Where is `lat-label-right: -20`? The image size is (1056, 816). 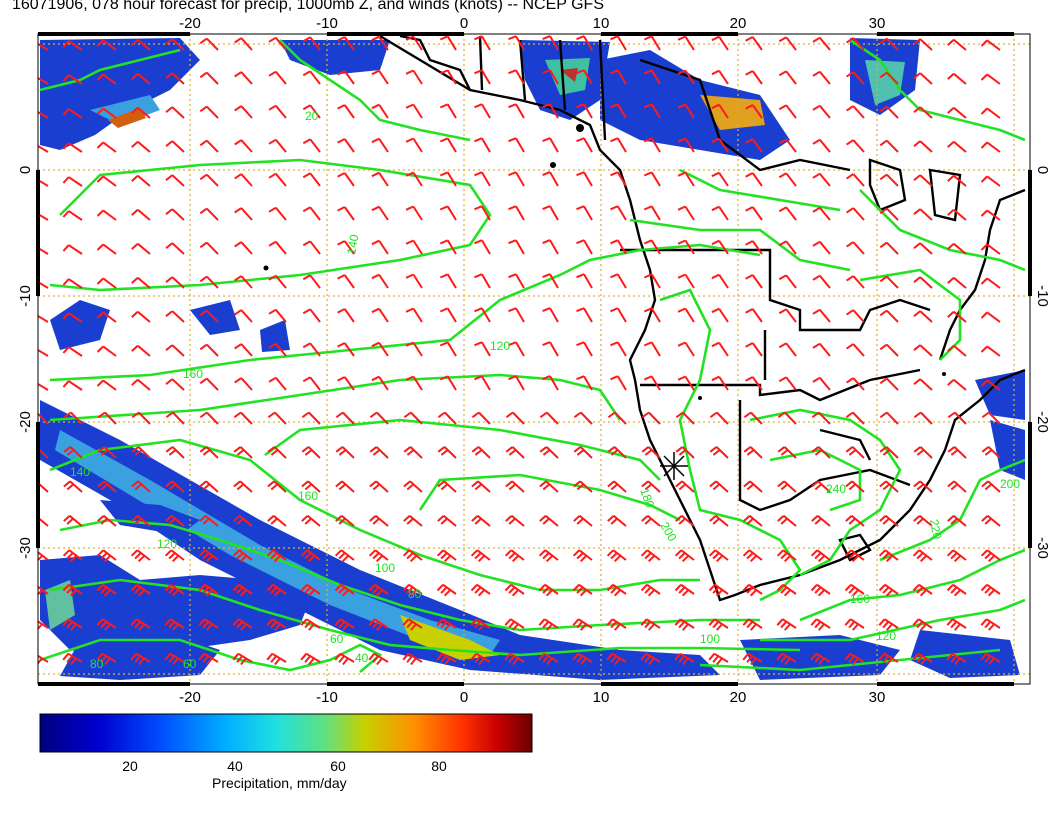 lat-label-right: -20 is located at coordinates (1042, 422).